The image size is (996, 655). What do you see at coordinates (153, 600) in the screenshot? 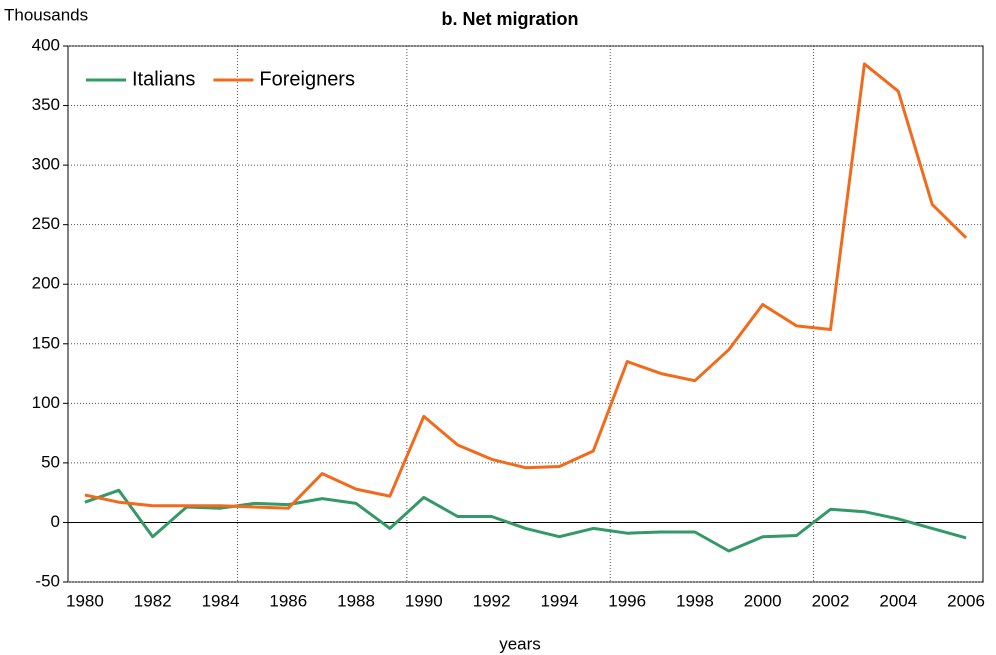
I see `x-tick-label: 1982` at bounding box center [153, 600].